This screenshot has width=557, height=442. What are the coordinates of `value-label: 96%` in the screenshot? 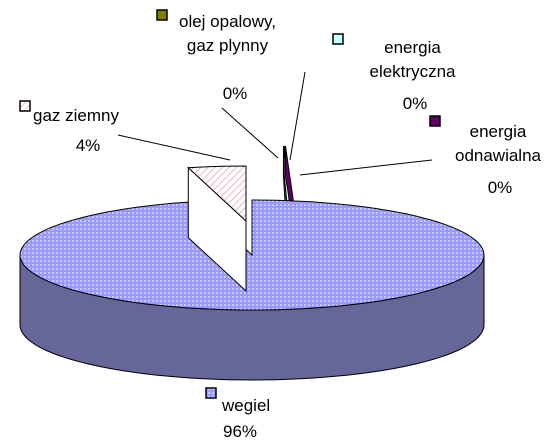 It's located at (240, 431).